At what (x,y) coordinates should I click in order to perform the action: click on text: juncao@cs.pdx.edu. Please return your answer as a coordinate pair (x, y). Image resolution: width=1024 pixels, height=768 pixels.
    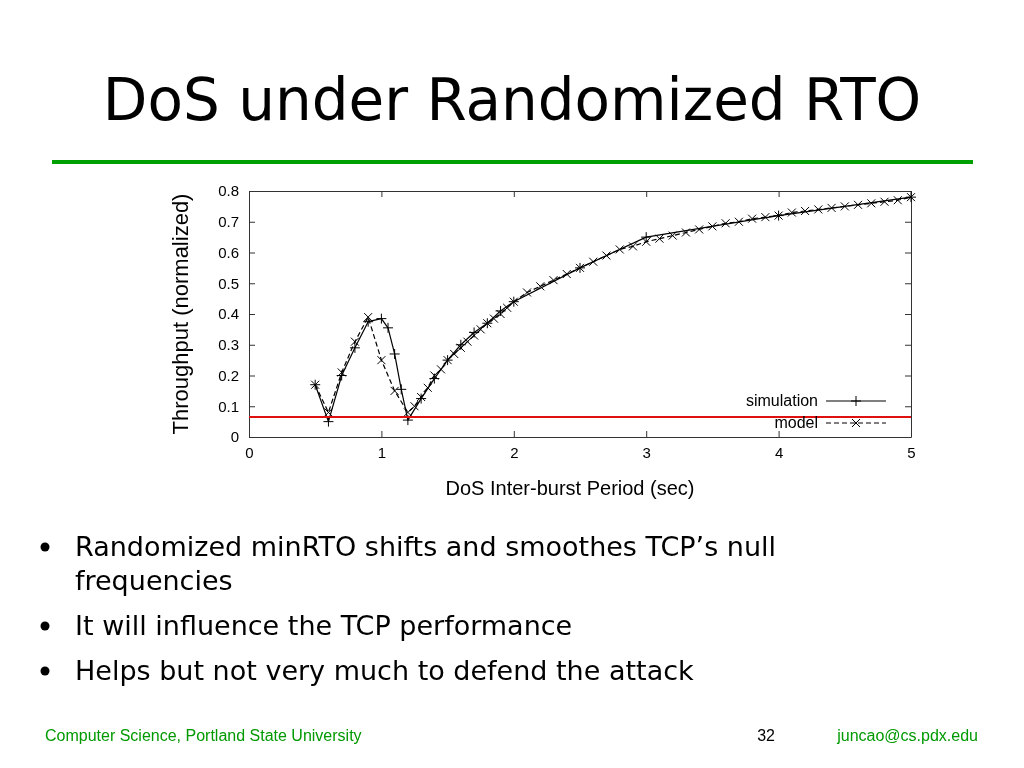
    Looking at the image, I should click on (907, 735).